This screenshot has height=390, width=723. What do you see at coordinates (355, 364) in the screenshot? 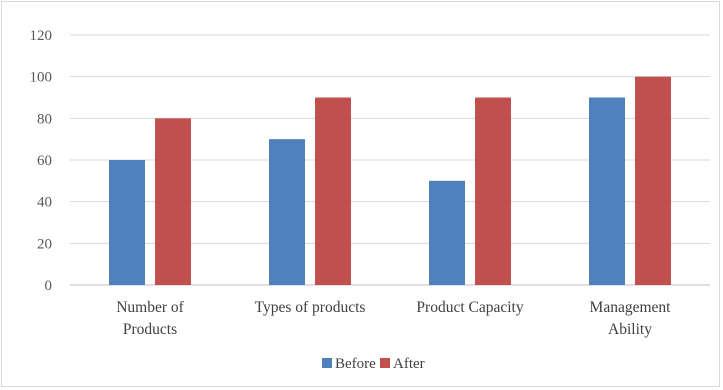
I see `legend-label-before: Before` at bounding box center [355, 364].